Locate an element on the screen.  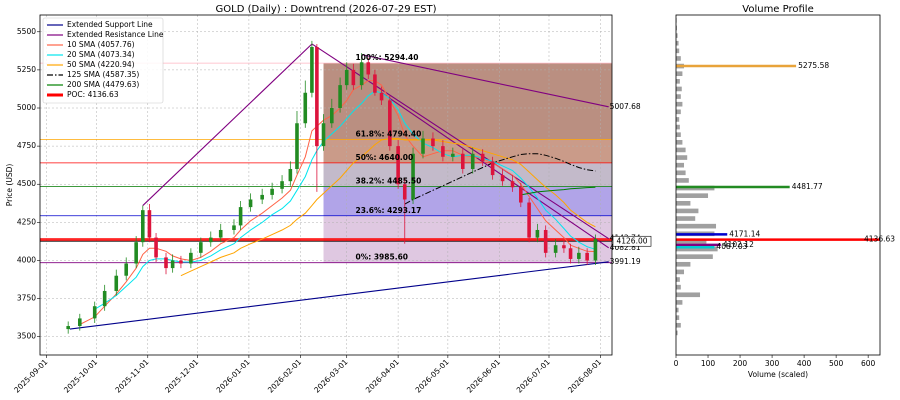
level-label: 4171.14 is located at coordinates (744, 233).